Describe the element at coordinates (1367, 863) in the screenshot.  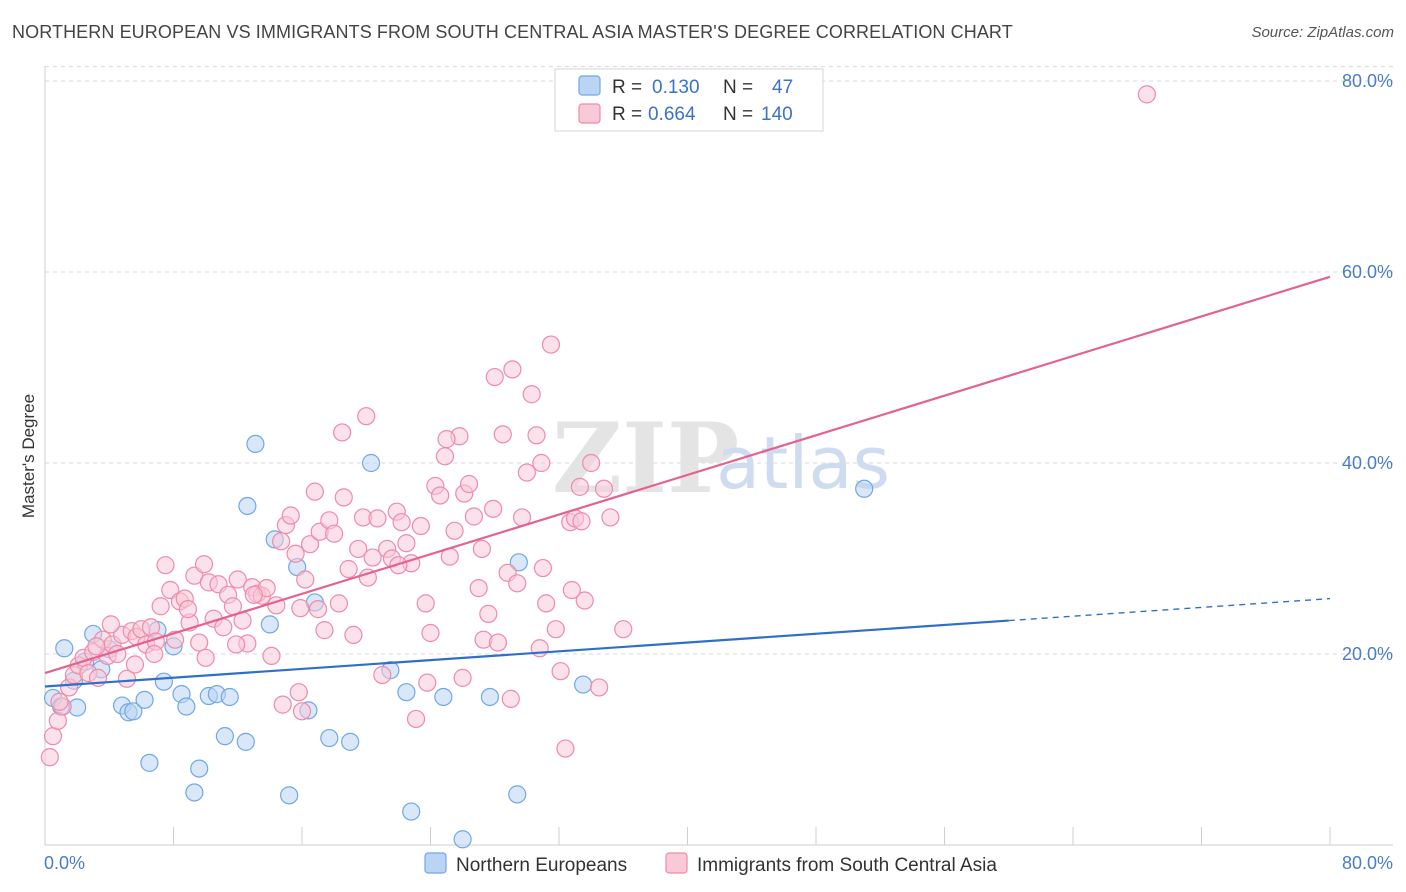
I see `x-tick-label-max: 80.0%` at that location.